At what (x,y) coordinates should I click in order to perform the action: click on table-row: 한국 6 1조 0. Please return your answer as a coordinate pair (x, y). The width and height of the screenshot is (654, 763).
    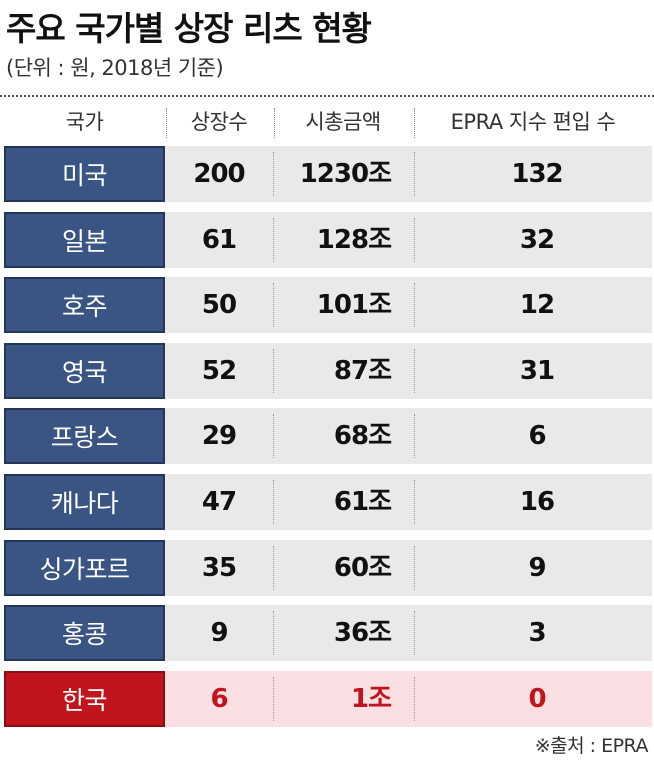
    Looking at the image, I should click on (328, 699).